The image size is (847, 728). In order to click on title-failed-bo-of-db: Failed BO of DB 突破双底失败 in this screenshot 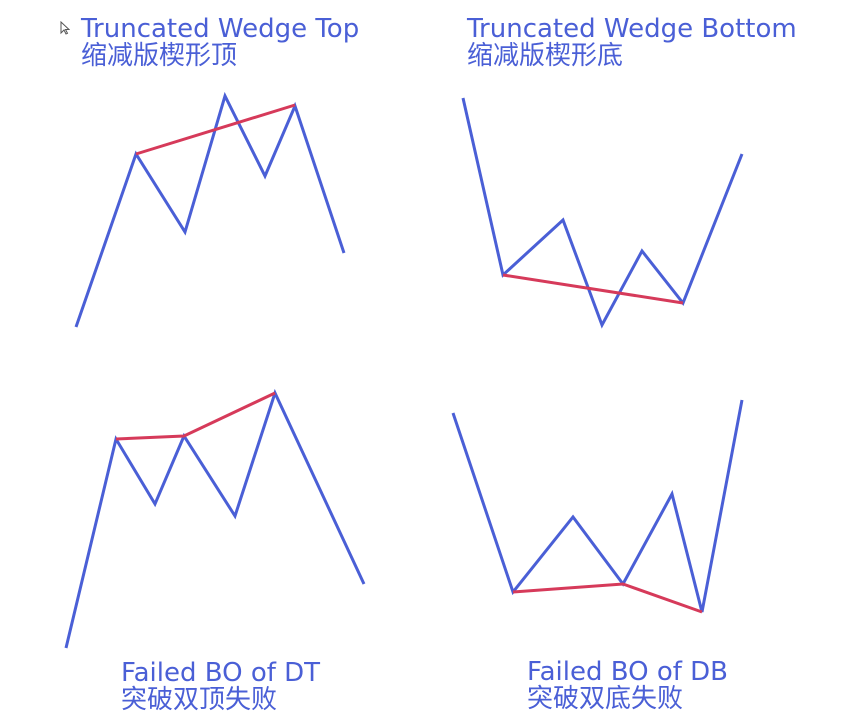, I will do `click(627, 686)`.